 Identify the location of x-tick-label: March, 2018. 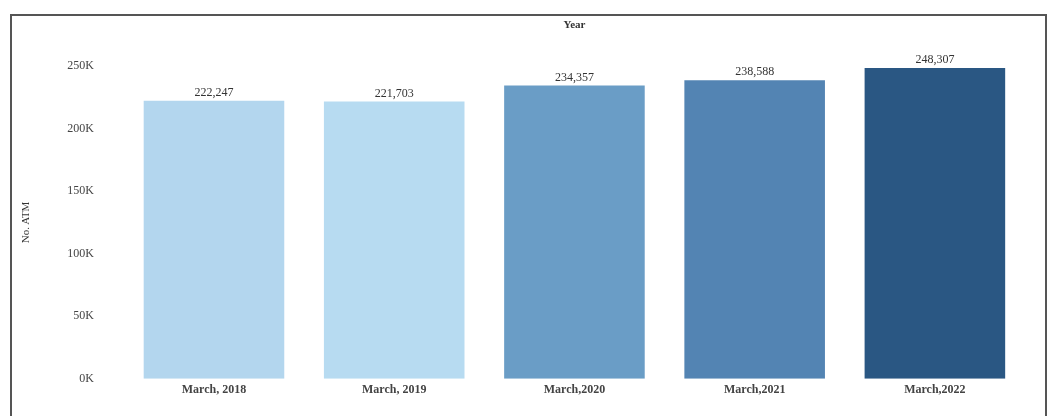
(214, 389).